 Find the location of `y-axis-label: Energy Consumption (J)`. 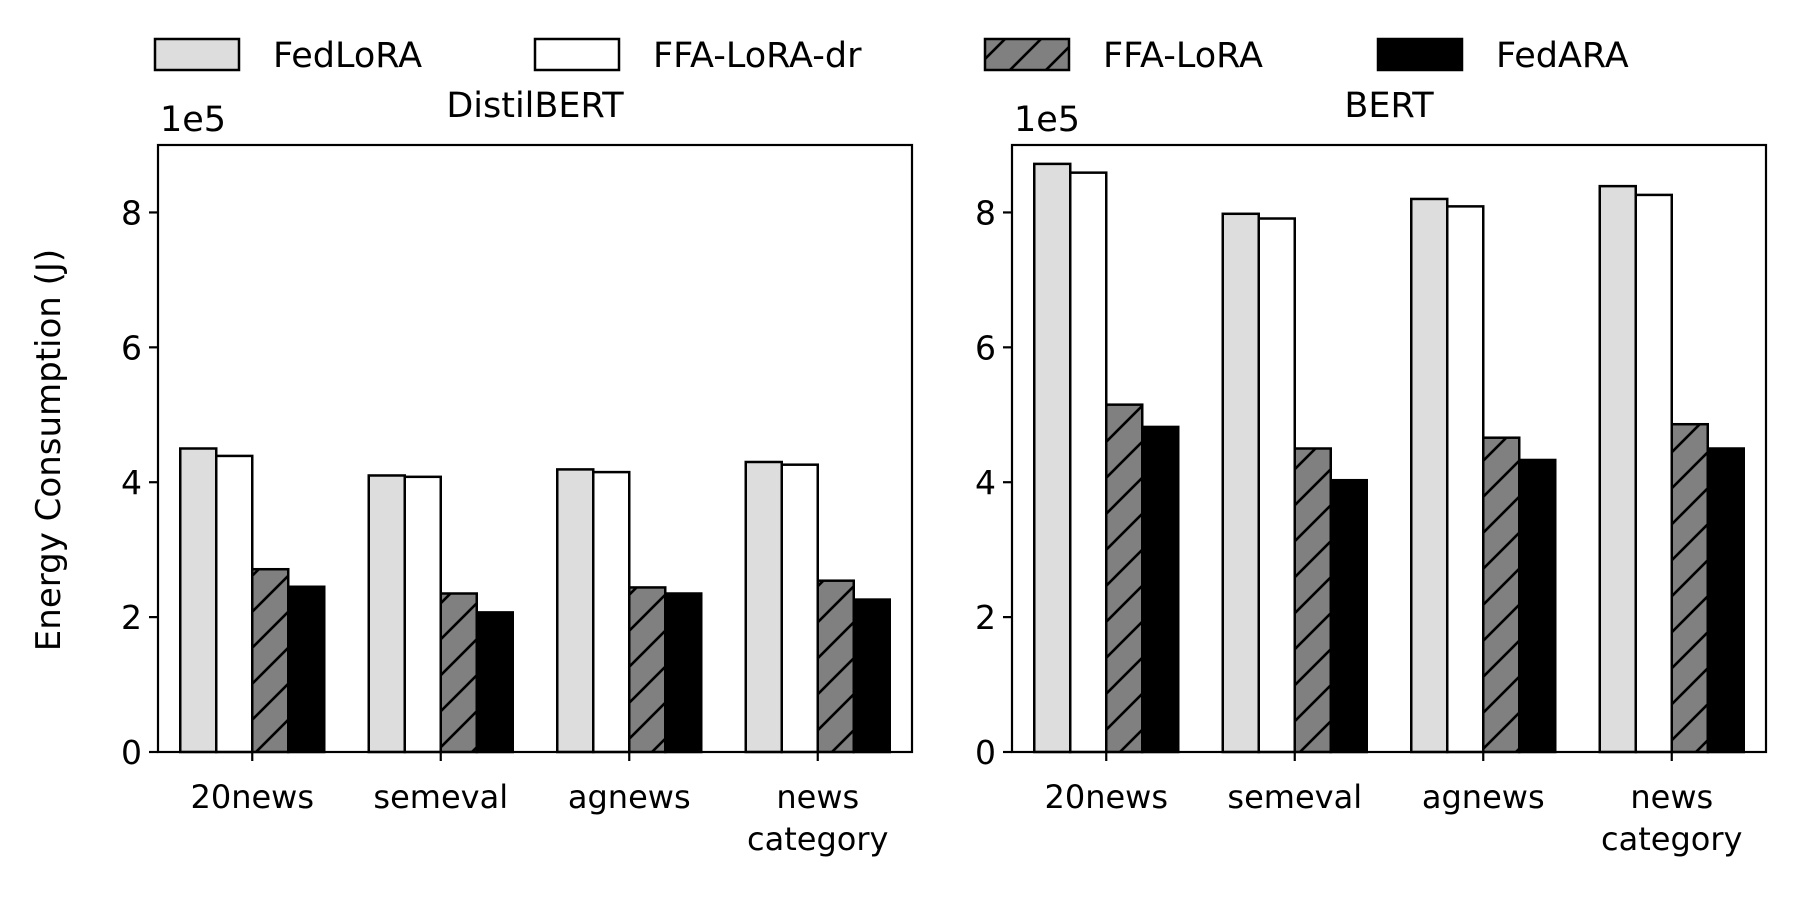

y-axis-label: Energy Consumption (J) is located at coordinates (49, 450).